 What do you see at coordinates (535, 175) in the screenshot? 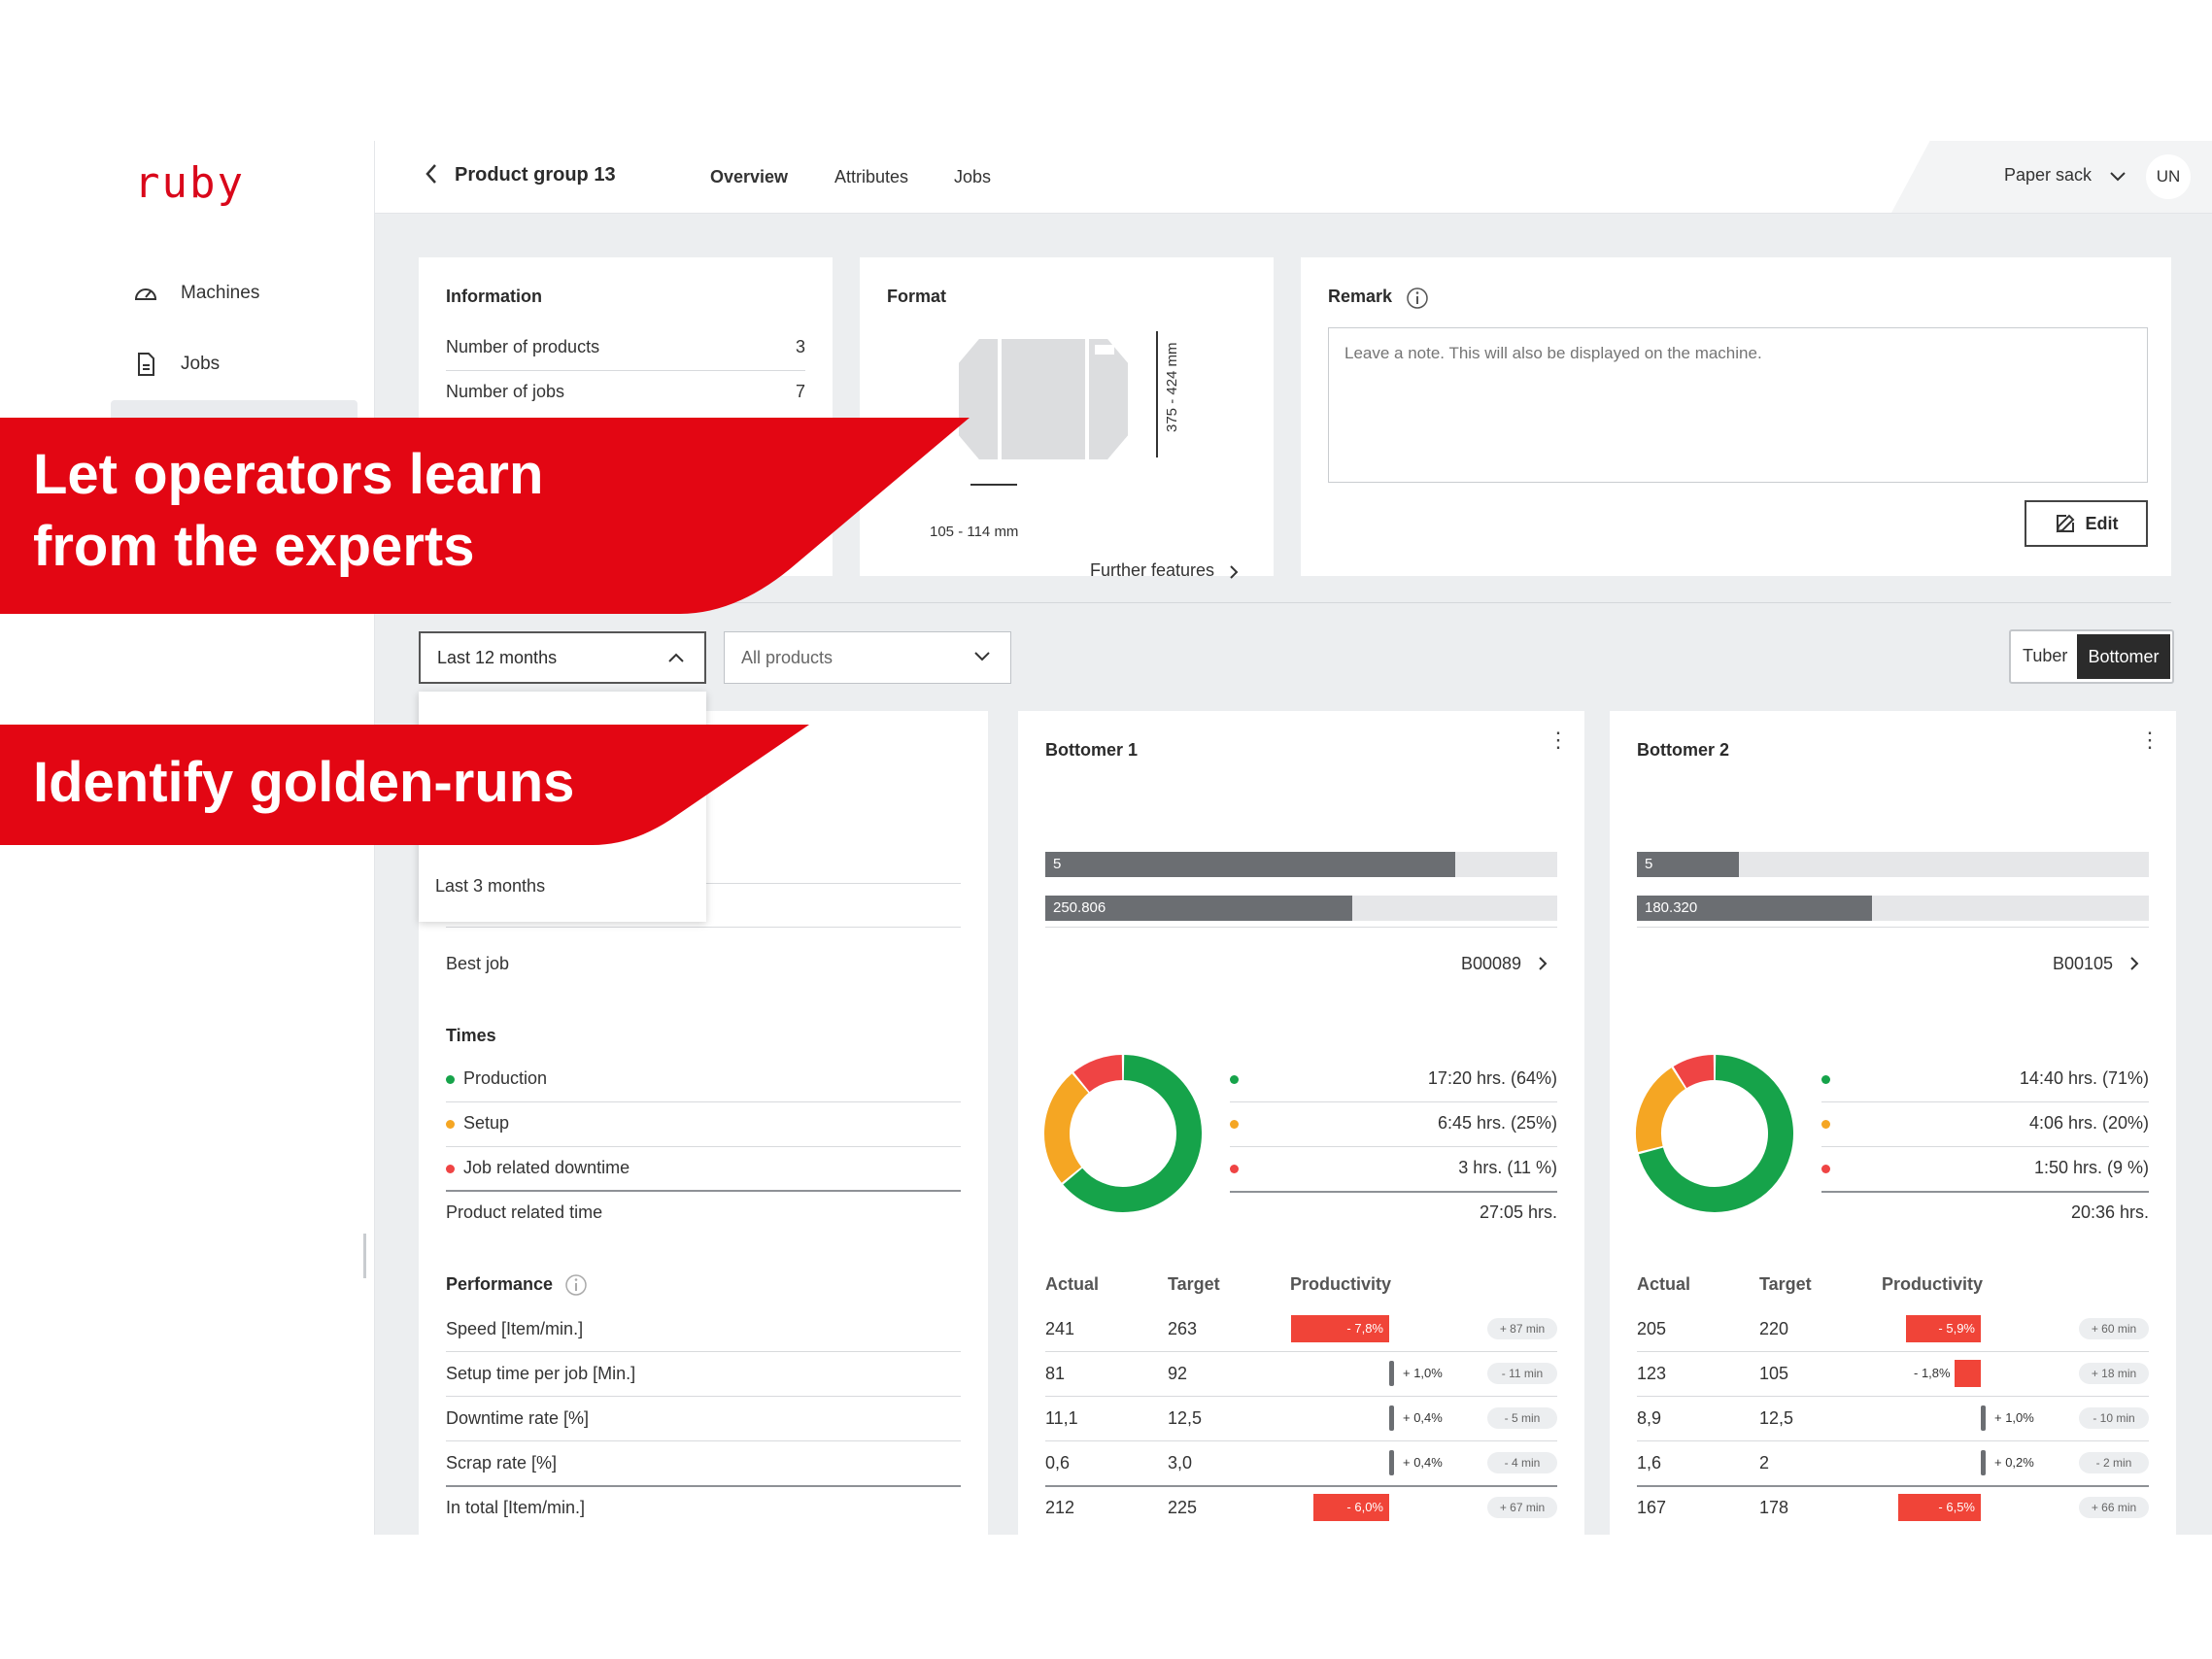
I see `breadcrumb: Product group 13` at bounding box center [535, 175].